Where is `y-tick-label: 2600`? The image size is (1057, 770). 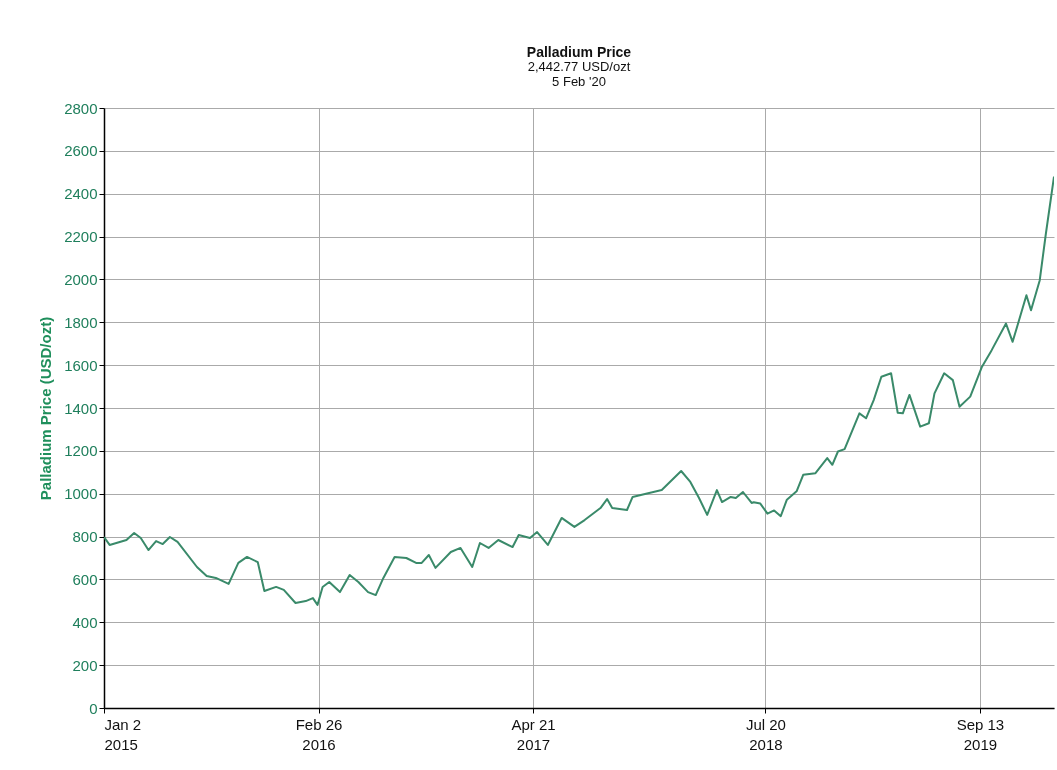
y-tick-label: 2600 is located at coordinates (81, 151).